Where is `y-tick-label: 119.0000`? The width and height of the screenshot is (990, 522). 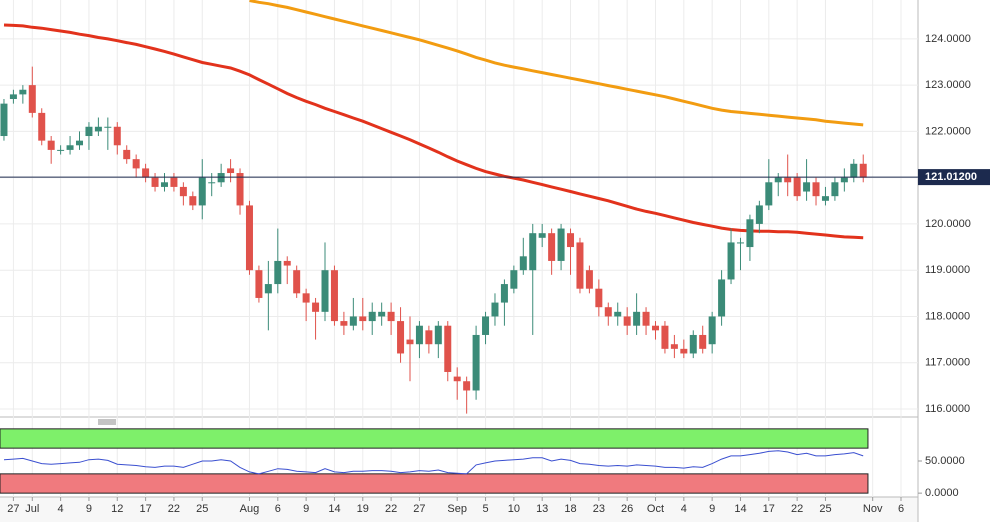 y-tick-label: 119.0000 is located at coordinates (947, 270).